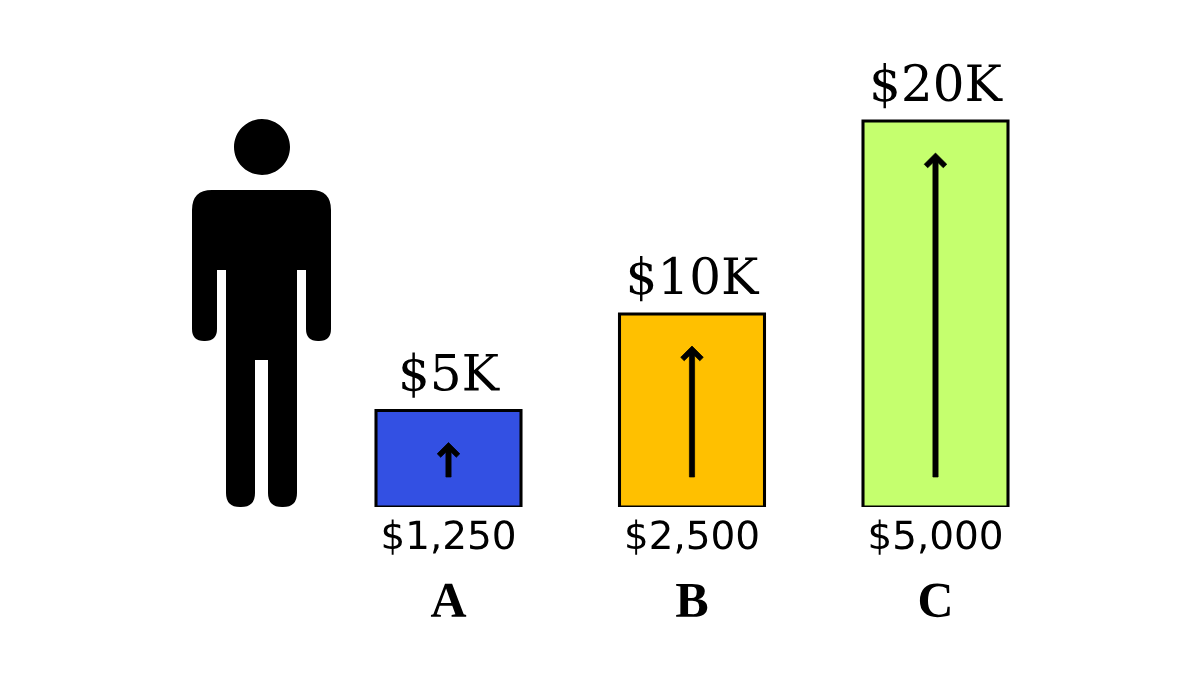 Image resolution: width=1200 pixels, height=675 pixels. I want to click on annotation: $2,500, so click(692, 537).